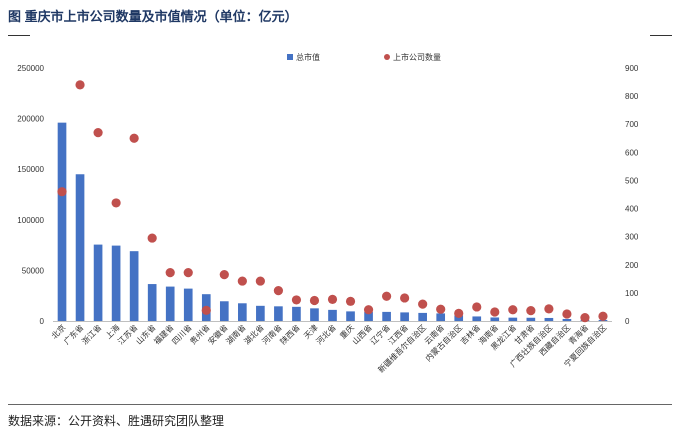 The image size is (680, 437). Describe the element at coordinates (632, 237) in the screenshot. I see `y-right-tick-label: 300` at that location.